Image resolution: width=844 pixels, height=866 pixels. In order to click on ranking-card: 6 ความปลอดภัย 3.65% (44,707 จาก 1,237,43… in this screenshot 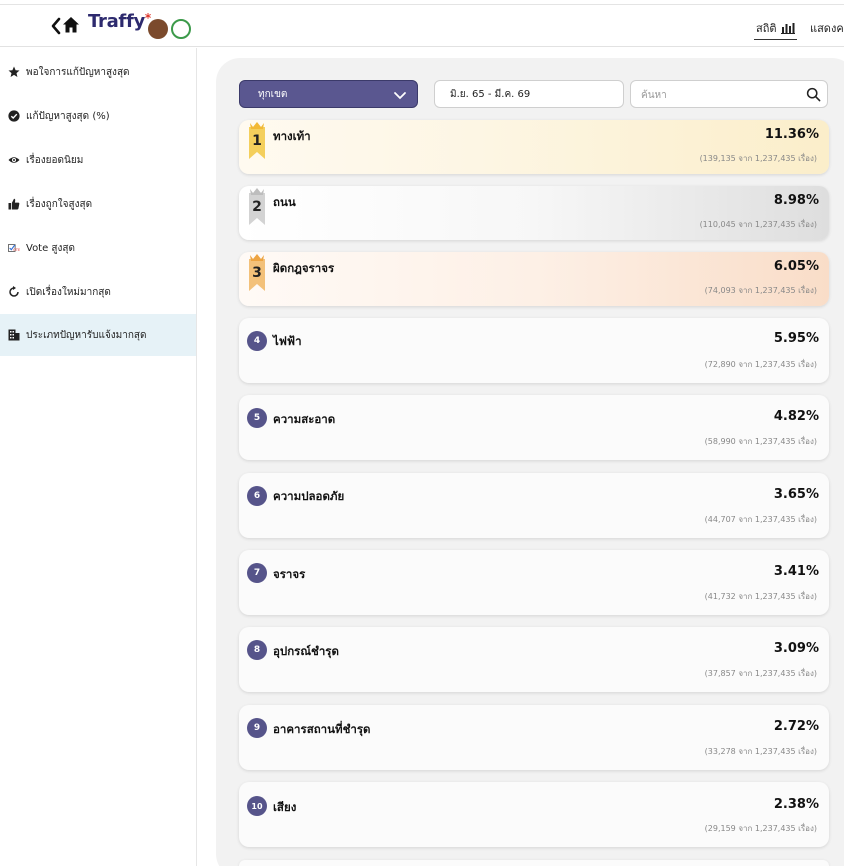, I will do `click(534, 505)`.